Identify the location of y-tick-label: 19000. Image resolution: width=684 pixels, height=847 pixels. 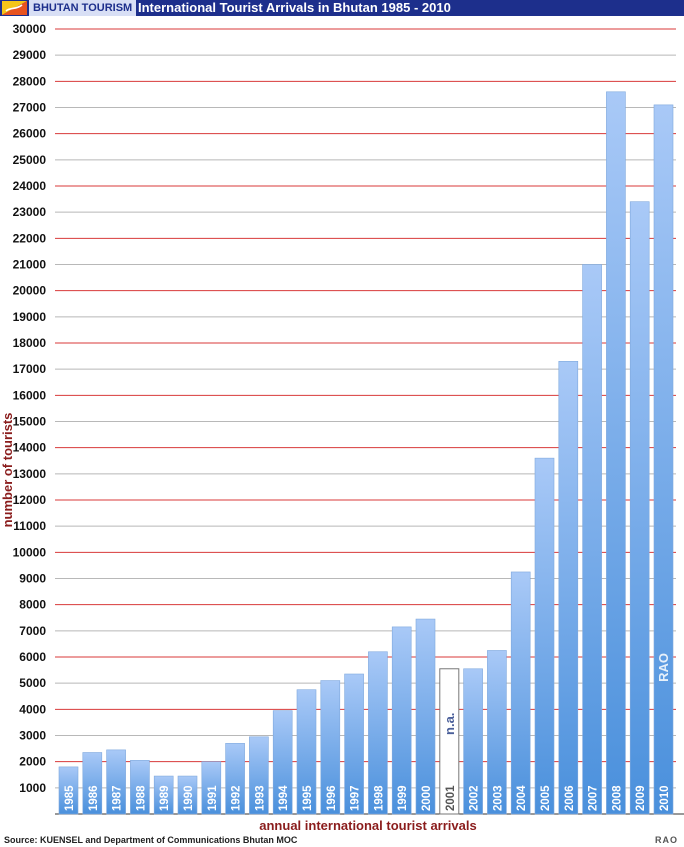
(30, 317).